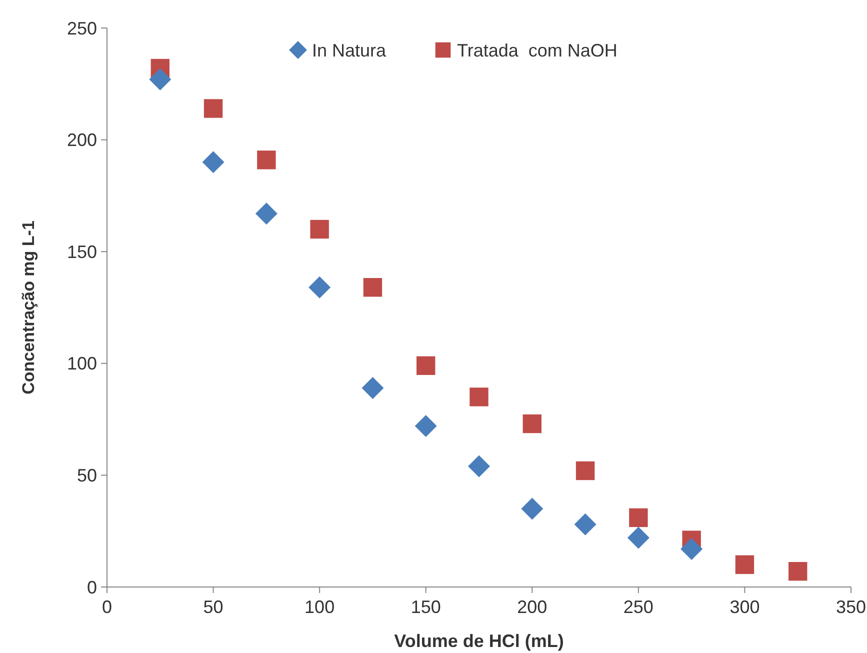  Describe the element at coordinates (81, 140) in the screenshot. I see `y-tick-label: 200` at that location.